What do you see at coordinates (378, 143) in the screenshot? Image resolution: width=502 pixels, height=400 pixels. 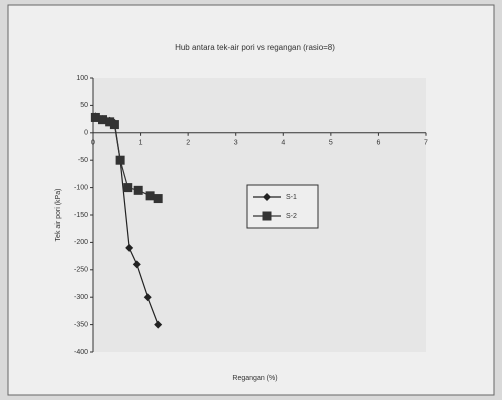 I see `x-tick-label: 6` at bounding box center [378, 143].